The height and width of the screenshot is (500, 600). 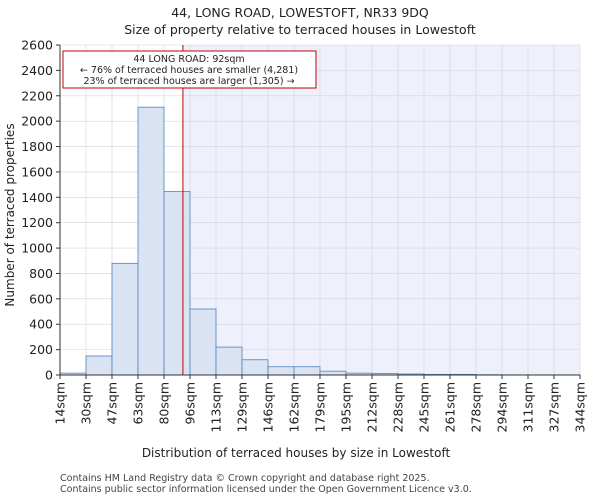 What do you see at coordinates (177, 283) in the screenshot?
I see `bar-80sqm` at bounding box center [177, 283].